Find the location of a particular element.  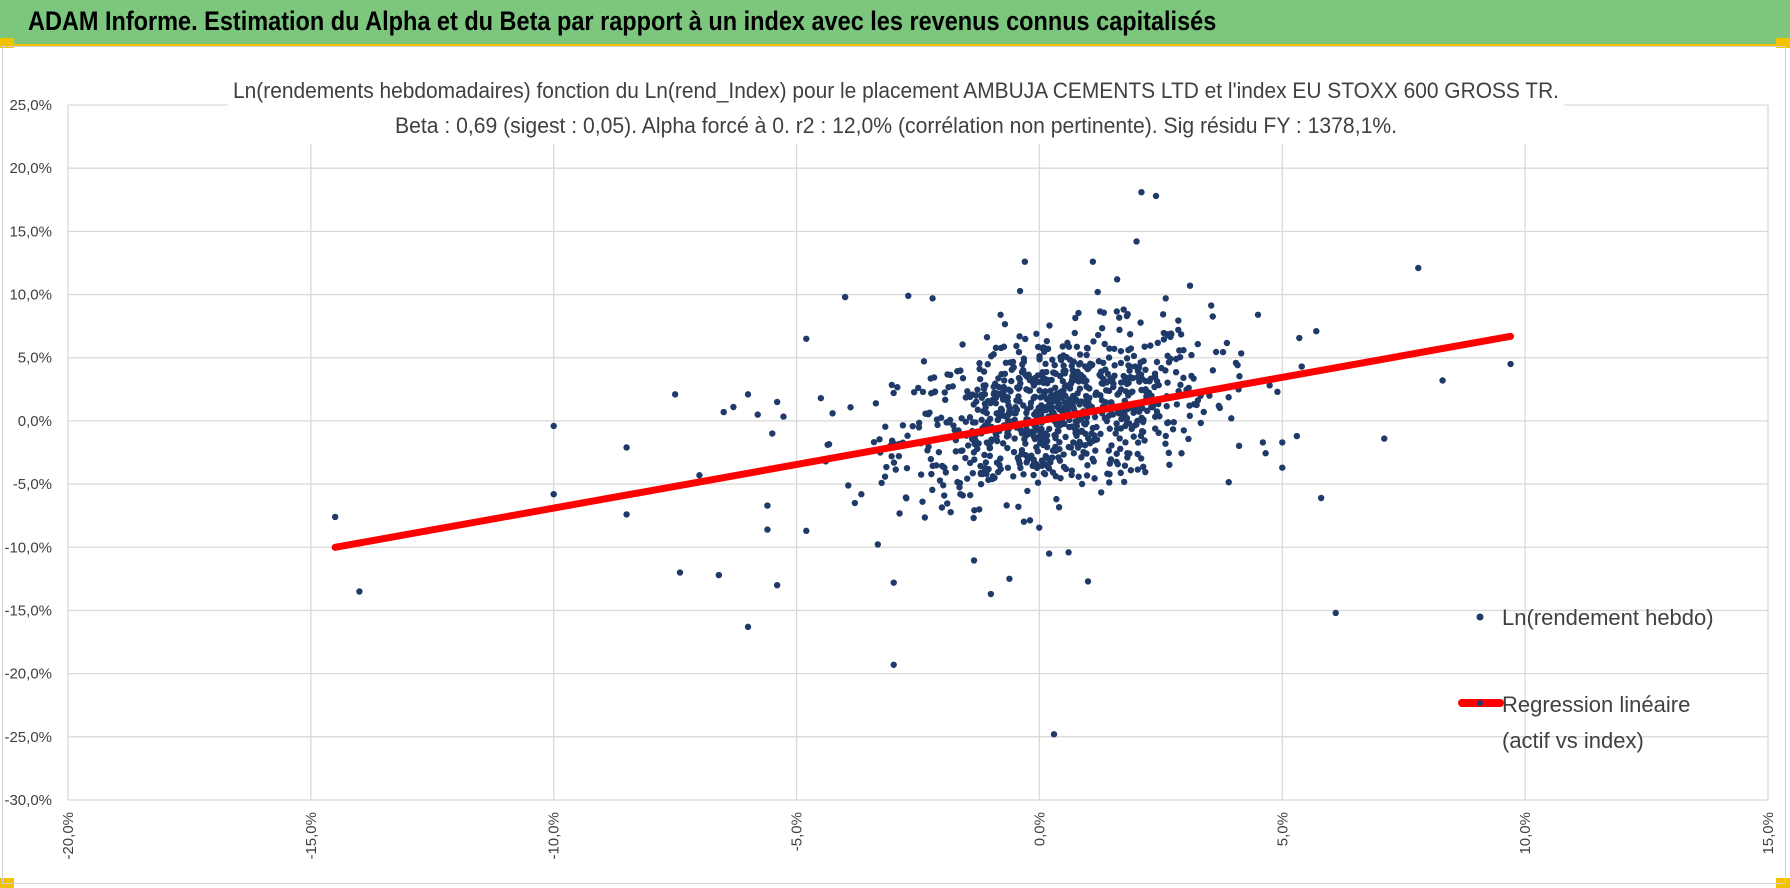

corner-marker-top-right is located at coordinates (1783, 43).